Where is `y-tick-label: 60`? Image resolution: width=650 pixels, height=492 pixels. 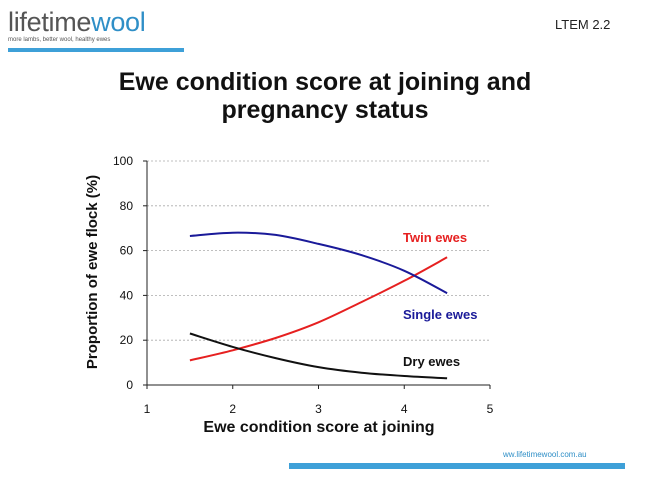
y-tick-label: 60 is located at coordinates (127, 251).